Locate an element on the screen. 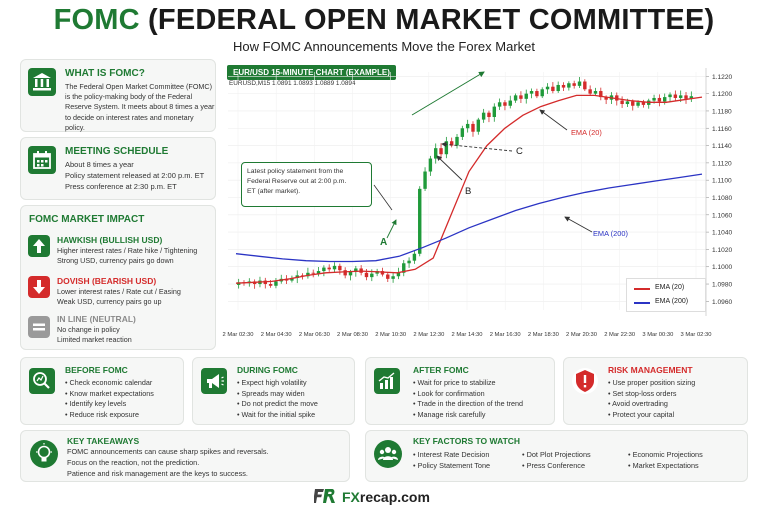 The width and height of the screenshot is (768, 512). x-tick-label: 2 Mar 14:30 is located at coordinates (467, 335).